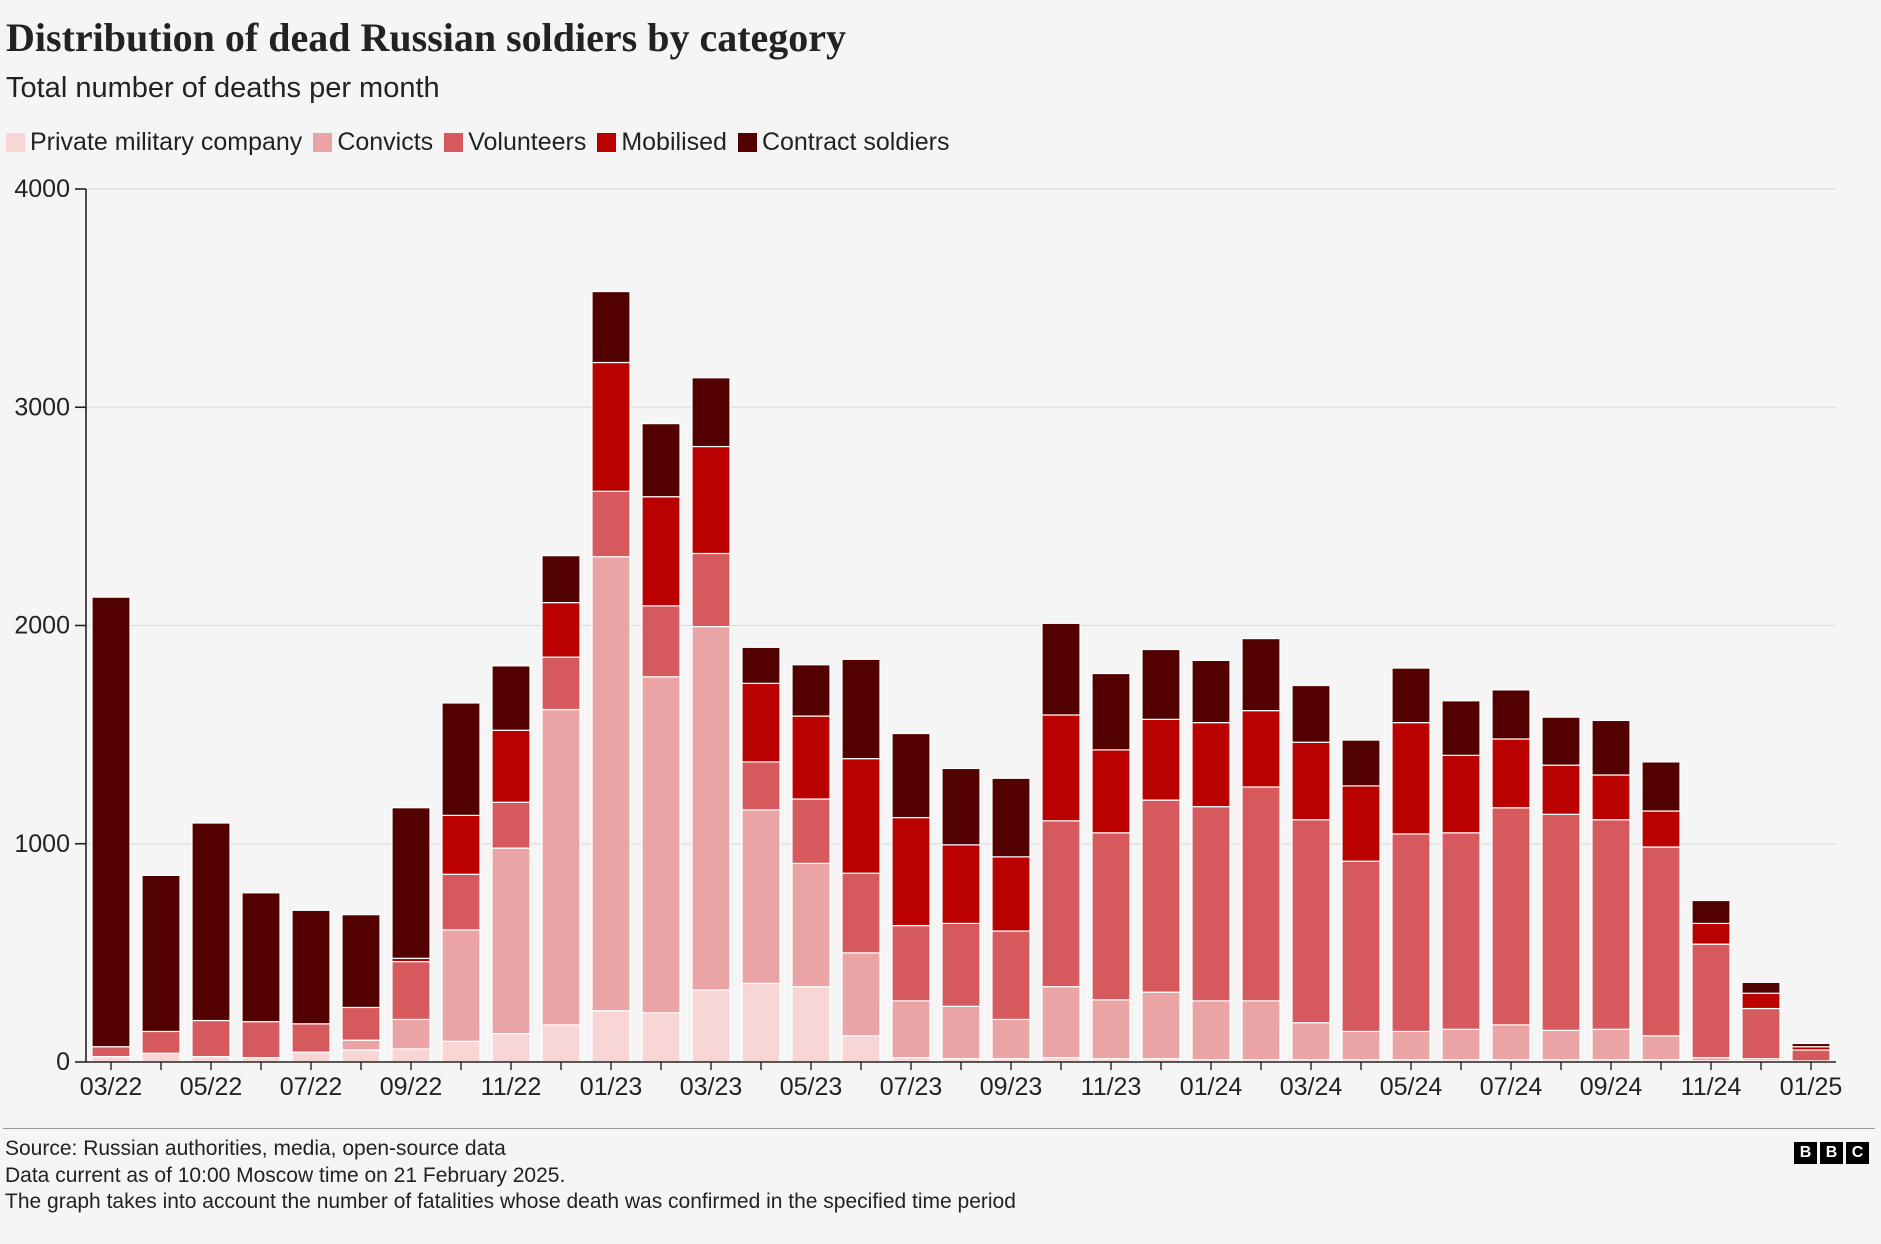 Image resolution: width=1881 pixels, height=1244 pixels. I want to click on bar-segment-2024-01-convicts, so click(1211, 1030).